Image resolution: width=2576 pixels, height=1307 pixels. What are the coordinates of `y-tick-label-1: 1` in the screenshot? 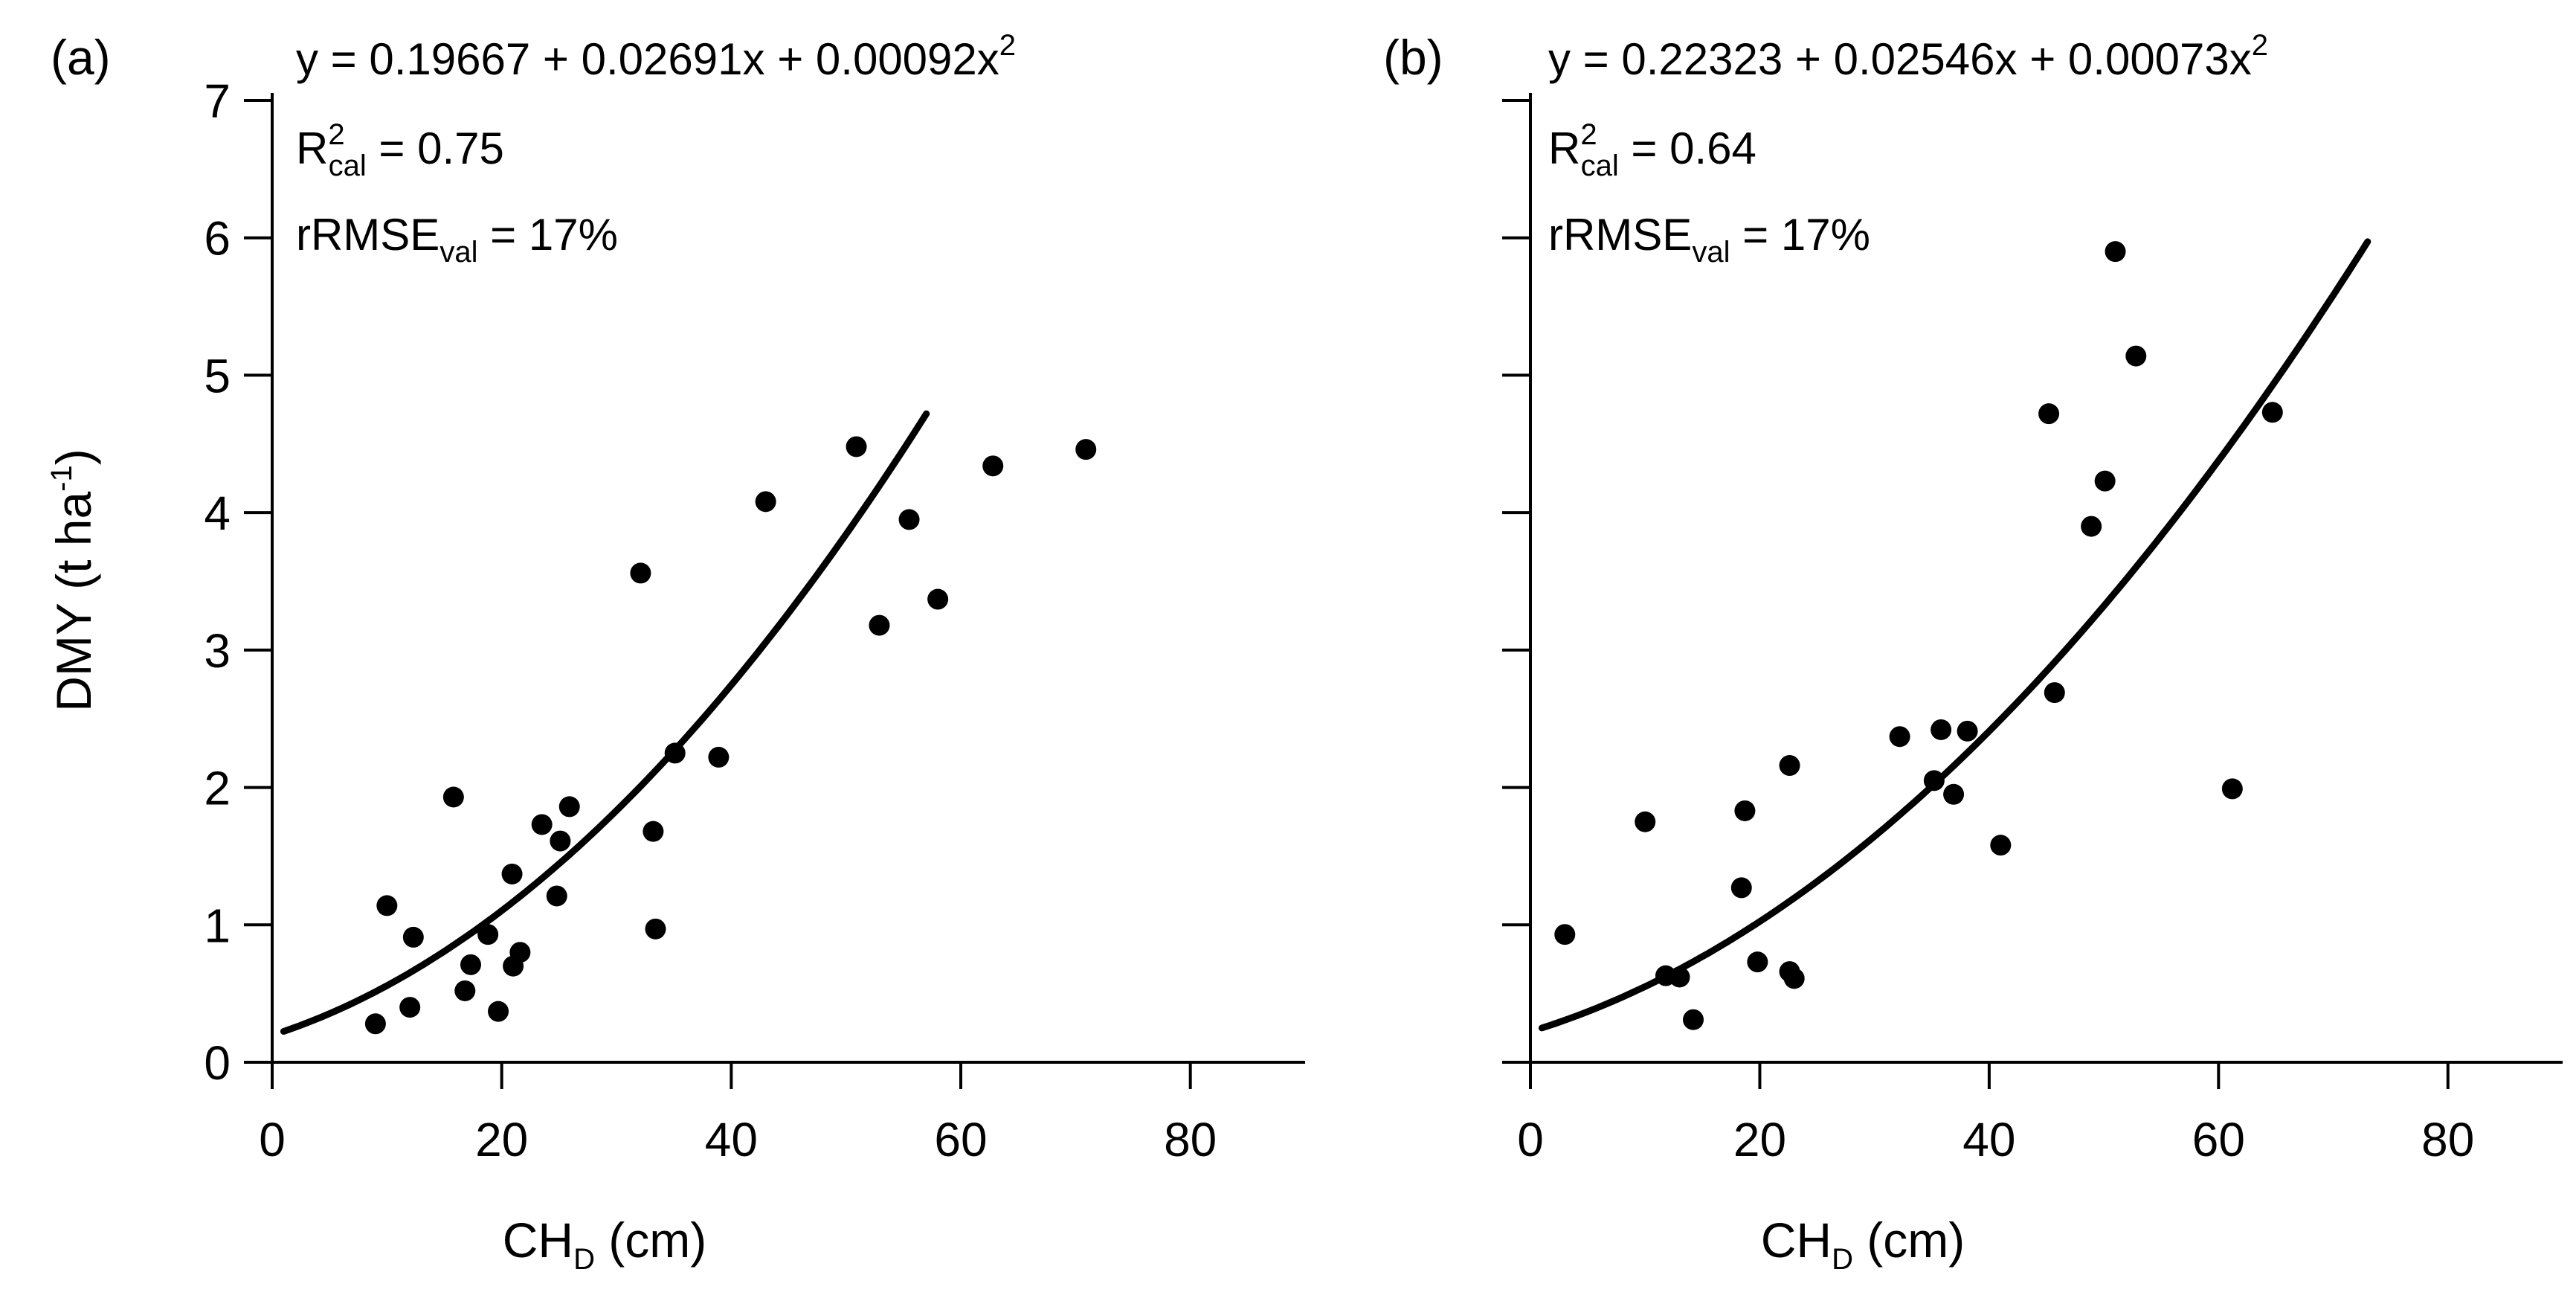 It's located at (217, 925).